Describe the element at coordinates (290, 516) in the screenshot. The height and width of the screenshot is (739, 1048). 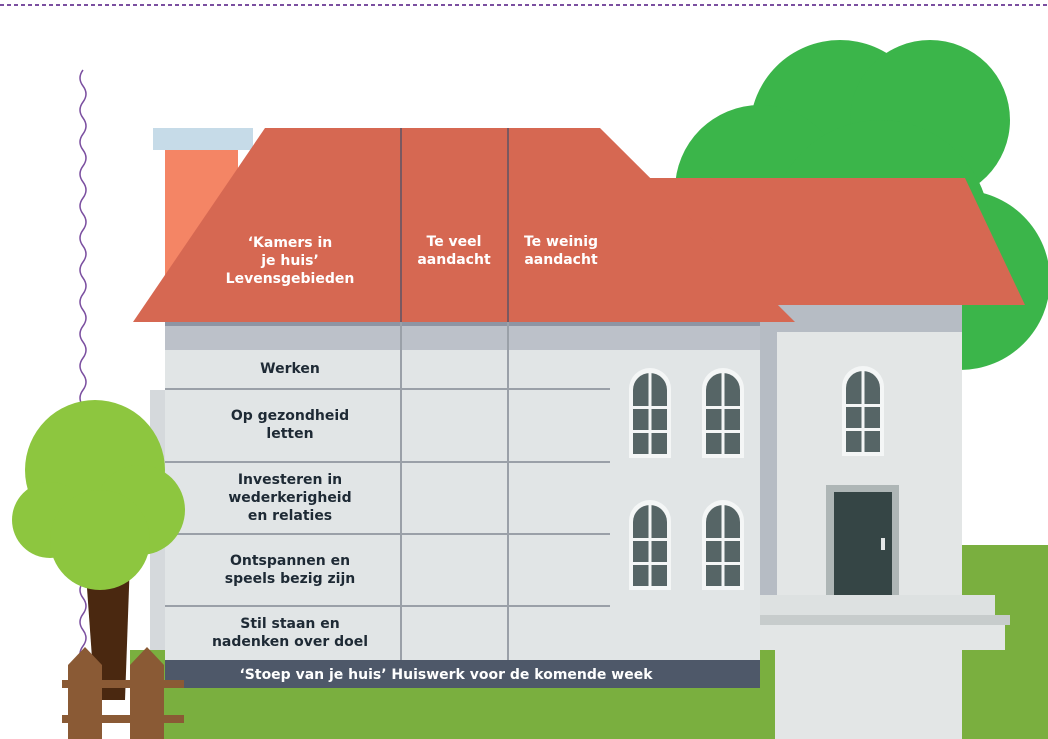
I see `row-label: en relaties` at that location.